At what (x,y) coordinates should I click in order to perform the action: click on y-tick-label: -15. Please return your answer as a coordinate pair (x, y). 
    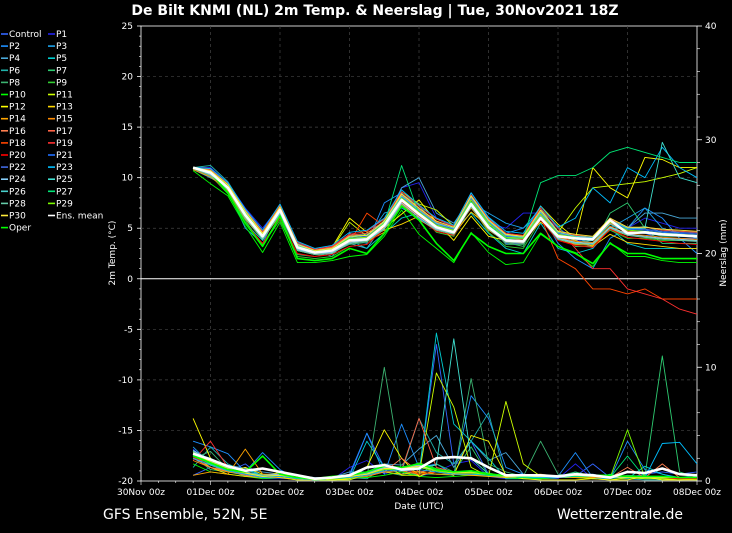
    Looking at the image, I should click on (125, 431).